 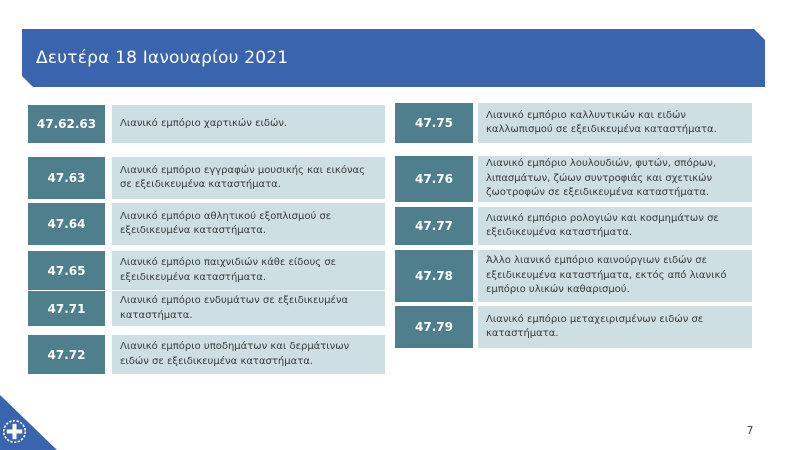 I want to click on category-code-badge: 47.72, so click(x=66, y=354).